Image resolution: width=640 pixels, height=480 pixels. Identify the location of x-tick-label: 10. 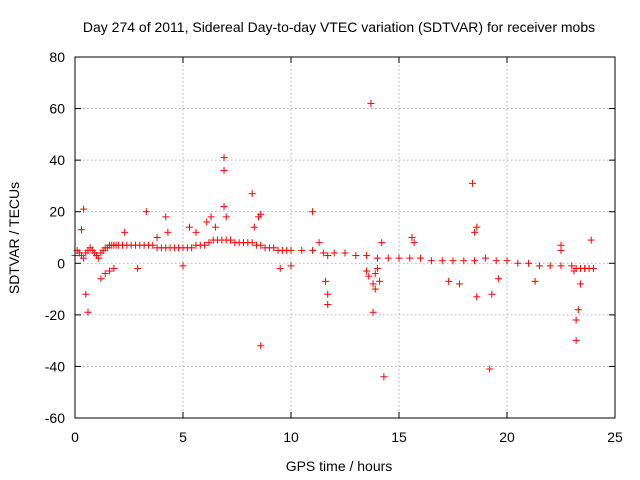
(291, 437).